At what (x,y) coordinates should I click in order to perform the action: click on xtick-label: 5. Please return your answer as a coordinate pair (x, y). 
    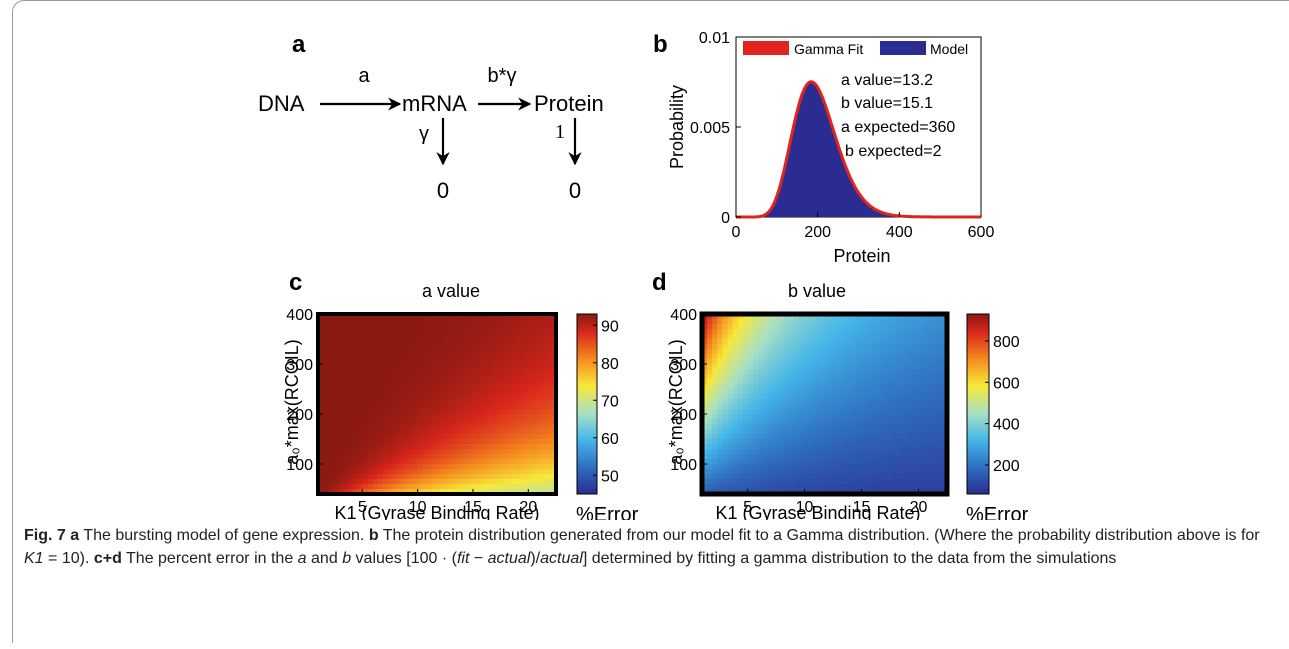
    Looking at the image, I should click on (747, 507).